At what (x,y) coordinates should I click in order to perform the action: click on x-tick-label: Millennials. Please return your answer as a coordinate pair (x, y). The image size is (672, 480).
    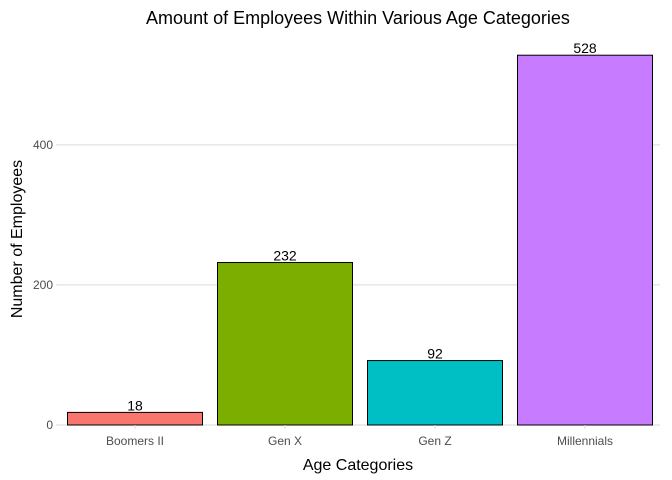
    Looking at the image, I should click on (585, 441).